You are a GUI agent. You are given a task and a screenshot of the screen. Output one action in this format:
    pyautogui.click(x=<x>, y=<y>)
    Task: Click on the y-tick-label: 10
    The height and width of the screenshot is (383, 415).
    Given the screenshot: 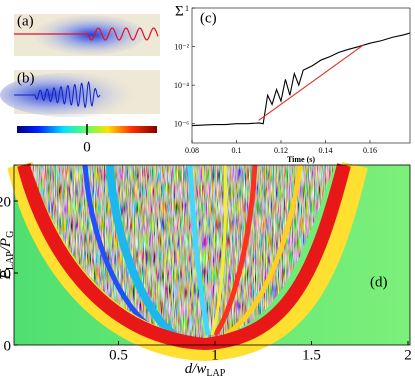 What is the action you would take?
    pyautogui.click(x=5, y=274)
    